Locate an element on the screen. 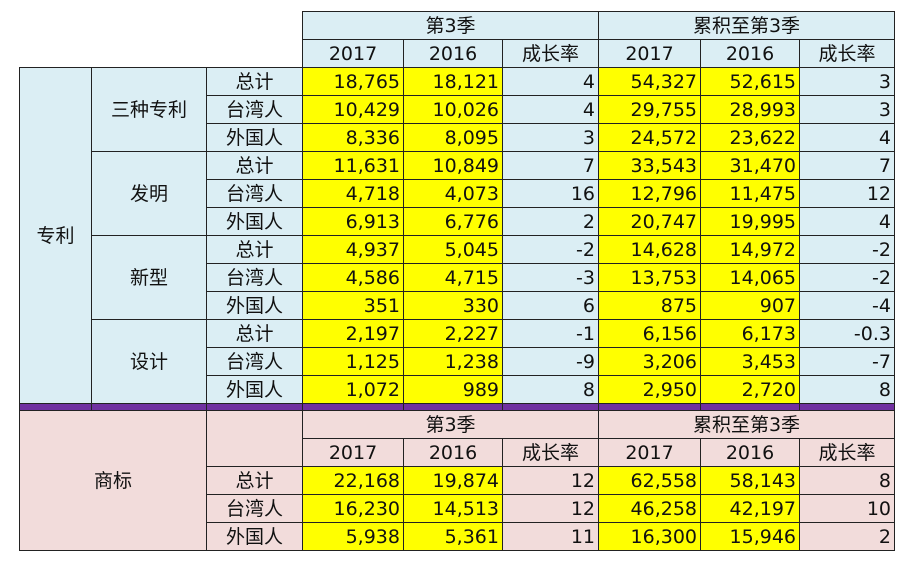 Image resolution: width=904 pixels, height=577 pixels. cumulative-2016-cell: 23,622 is located at coordinates (750, 137).